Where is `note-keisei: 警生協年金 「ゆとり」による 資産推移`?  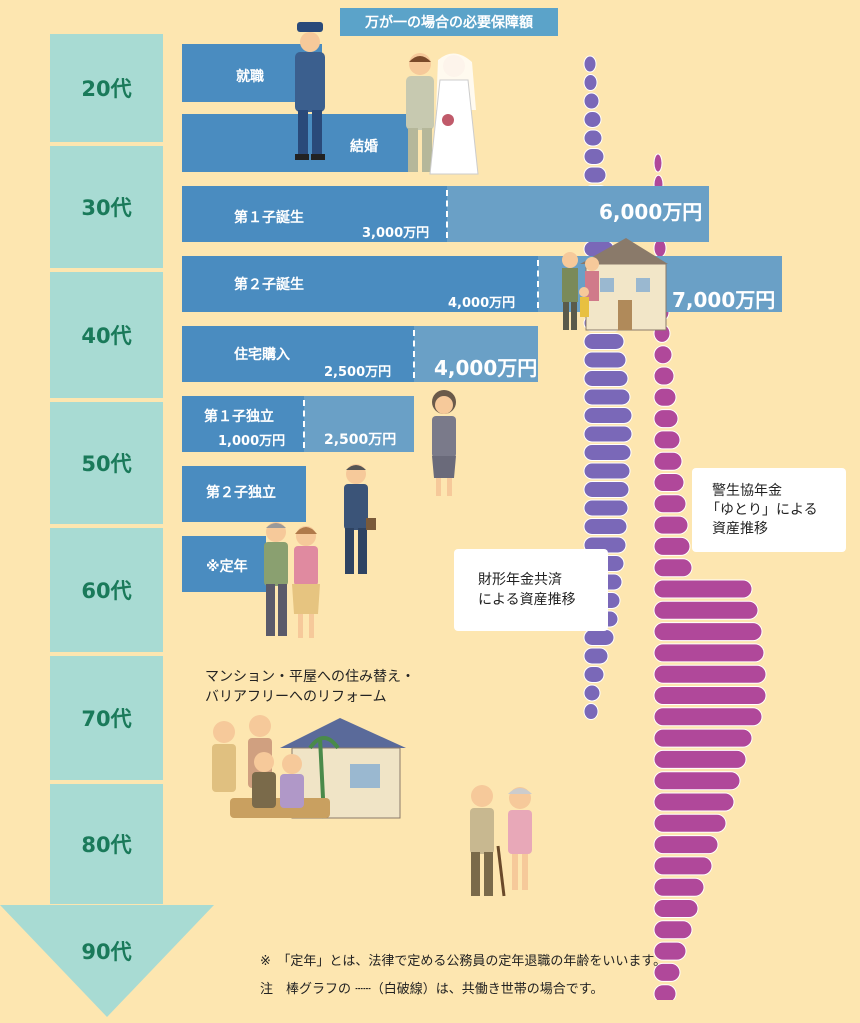
note-keisei: 警生協年金 「ゆとり」による 資産推移 is located at coordinates (769, 510).